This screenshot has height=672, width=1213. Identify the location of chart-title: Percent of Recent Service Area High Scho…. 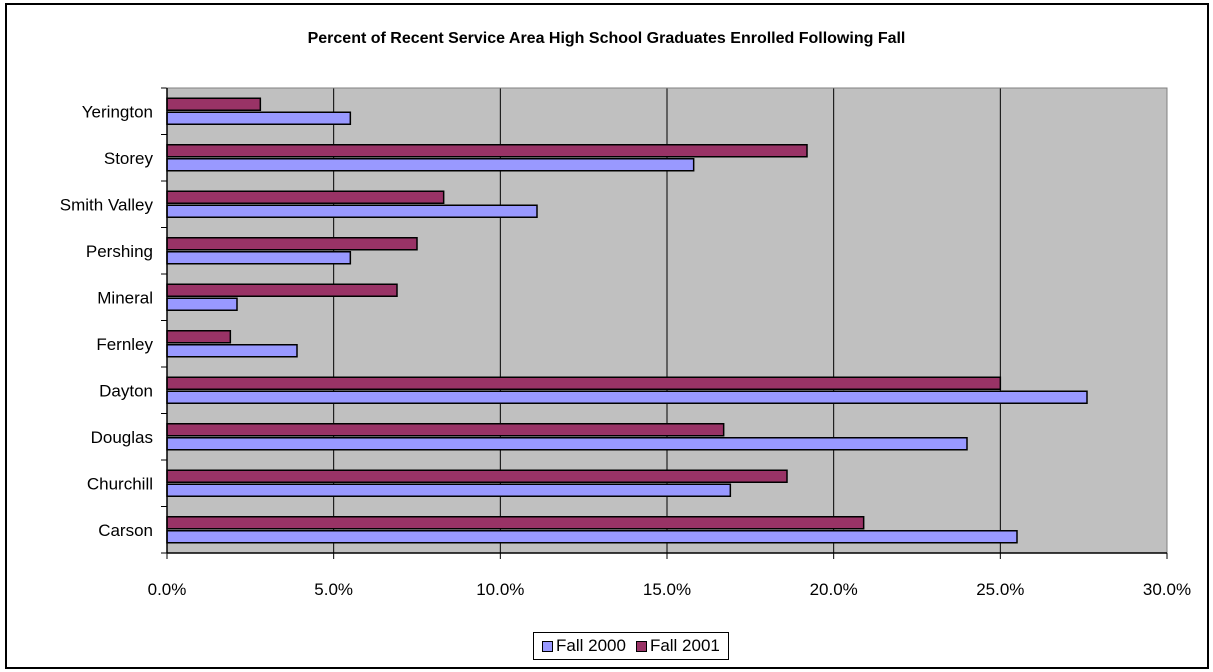
(606, 38).